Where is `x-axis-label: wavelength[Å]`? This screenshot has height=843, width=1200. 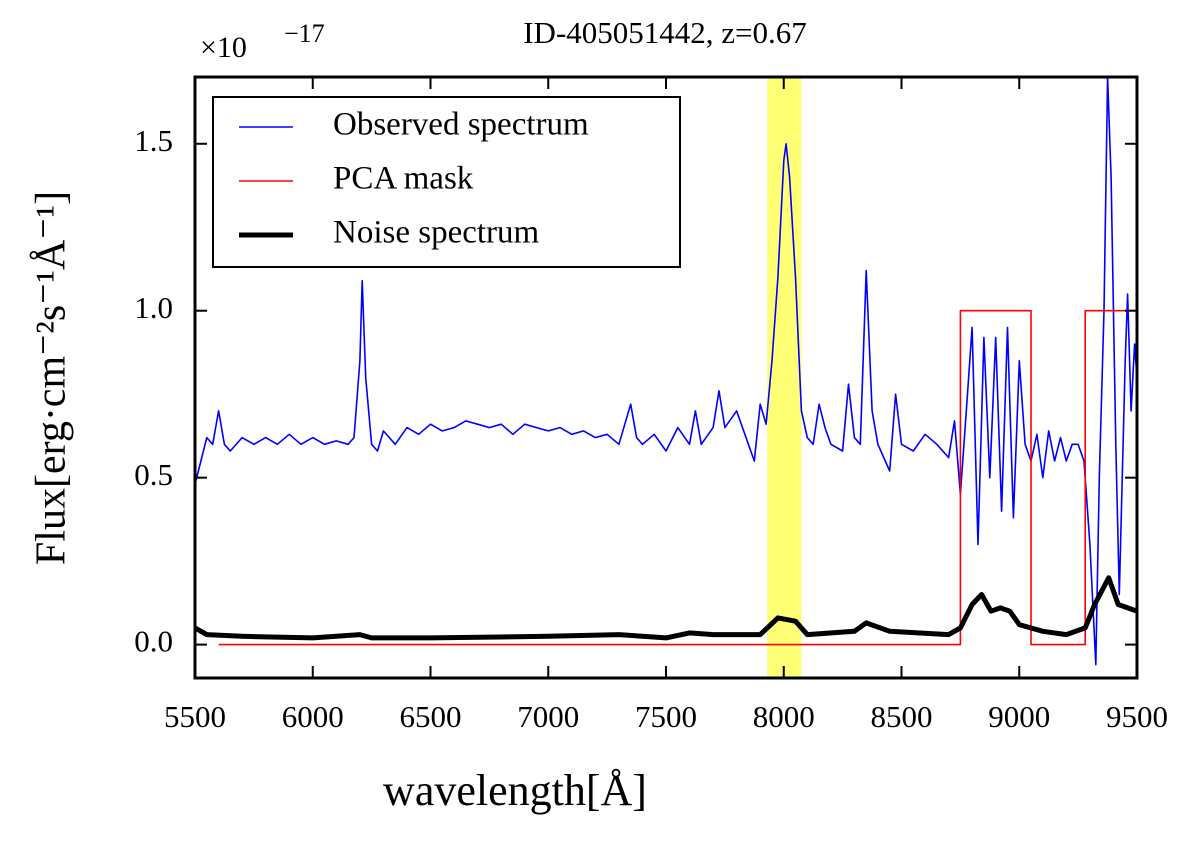
x-axis-label: wavelength[Å] is located at coordinates (515, 790).